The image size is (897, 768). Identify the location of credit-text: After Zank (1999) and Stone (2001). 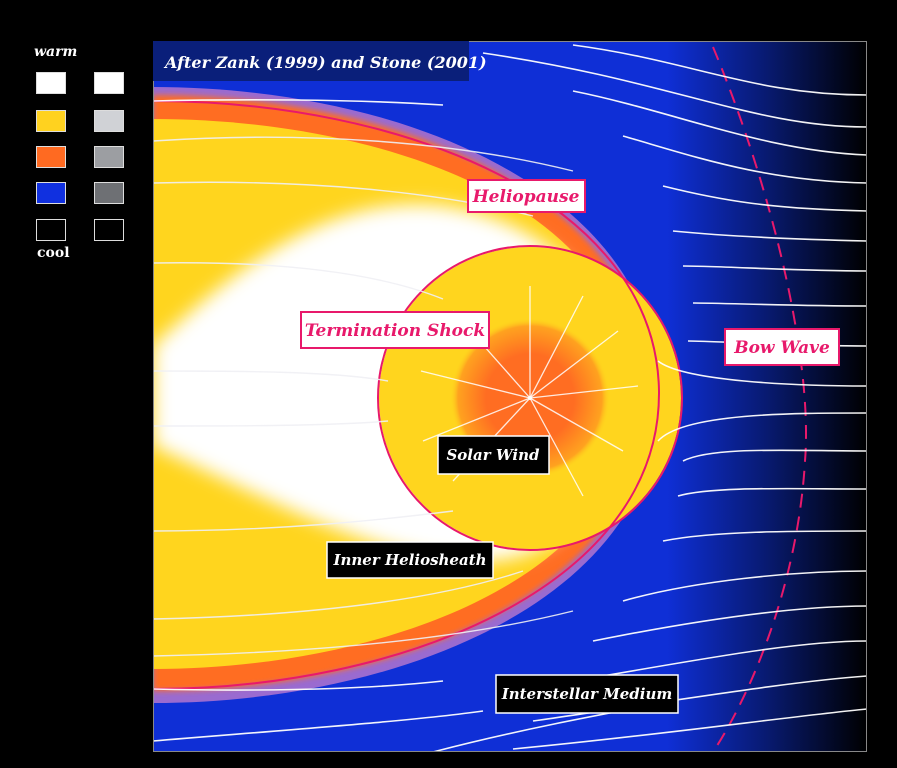
(325, 62).